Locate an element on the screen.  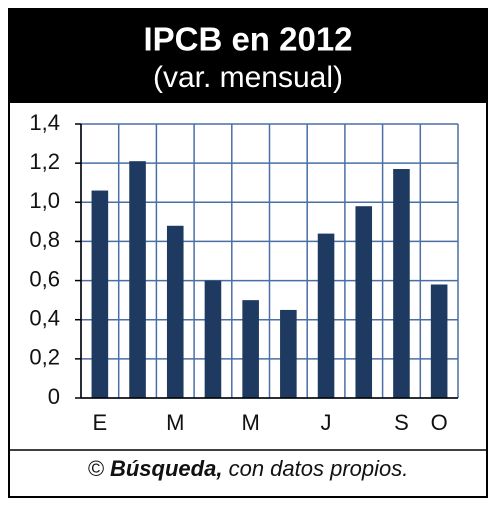
x-tick-label: O is located at coordinates (439, 422).